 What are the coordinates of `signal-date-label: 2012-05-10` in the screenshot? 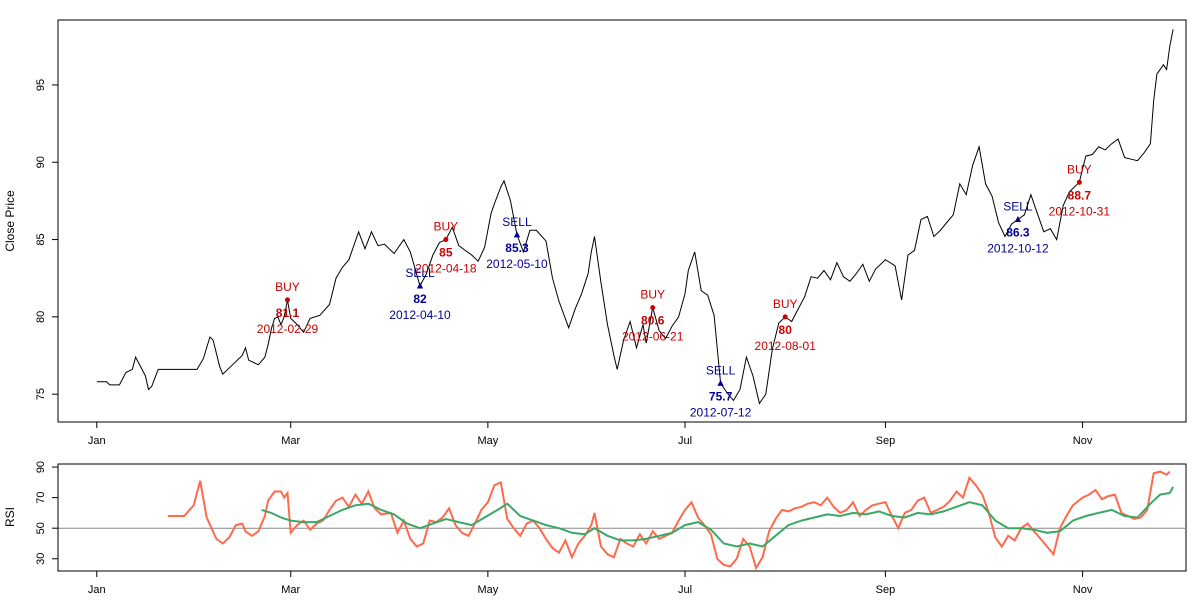 It's located at (517, 264).